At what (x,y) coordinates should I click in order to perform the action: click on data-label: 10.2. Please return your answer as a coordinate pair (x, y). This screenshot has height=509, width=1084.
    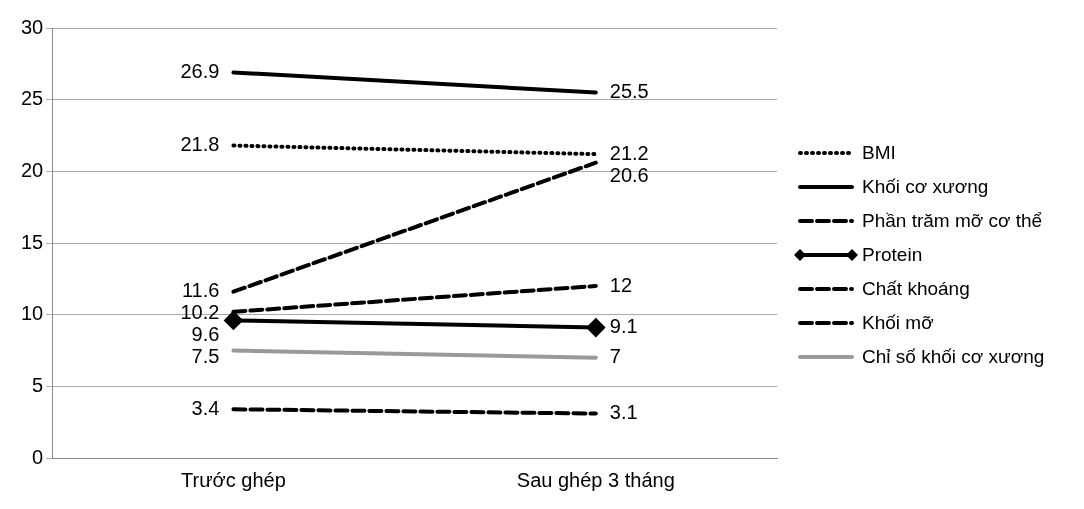
    Looking at the image, I should click on (200, 312).